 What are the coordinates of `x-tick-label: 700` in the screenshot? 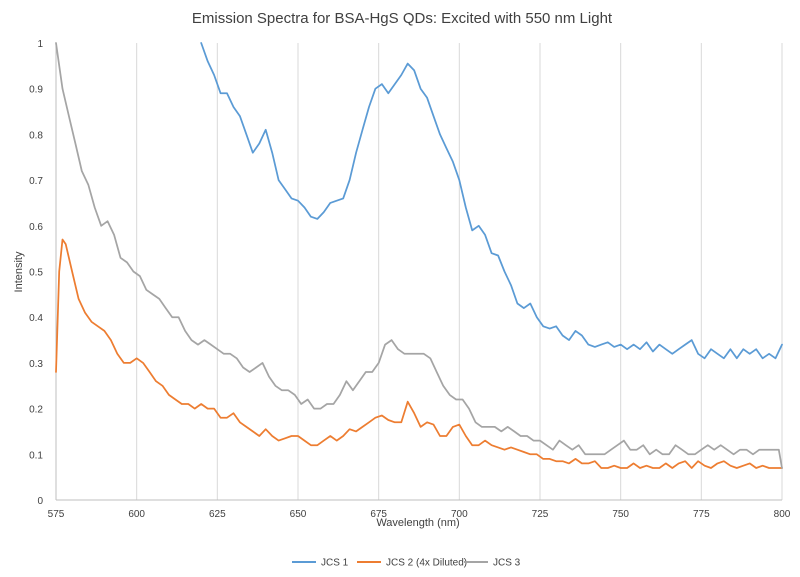 It's located at (459, 514).